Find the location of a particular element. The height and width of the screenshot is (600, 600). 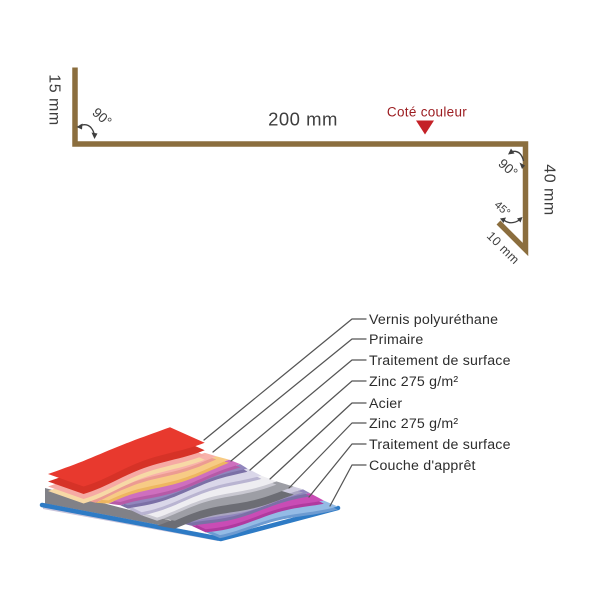

angle-return-label: 45° is located at coordinates (502, 209).